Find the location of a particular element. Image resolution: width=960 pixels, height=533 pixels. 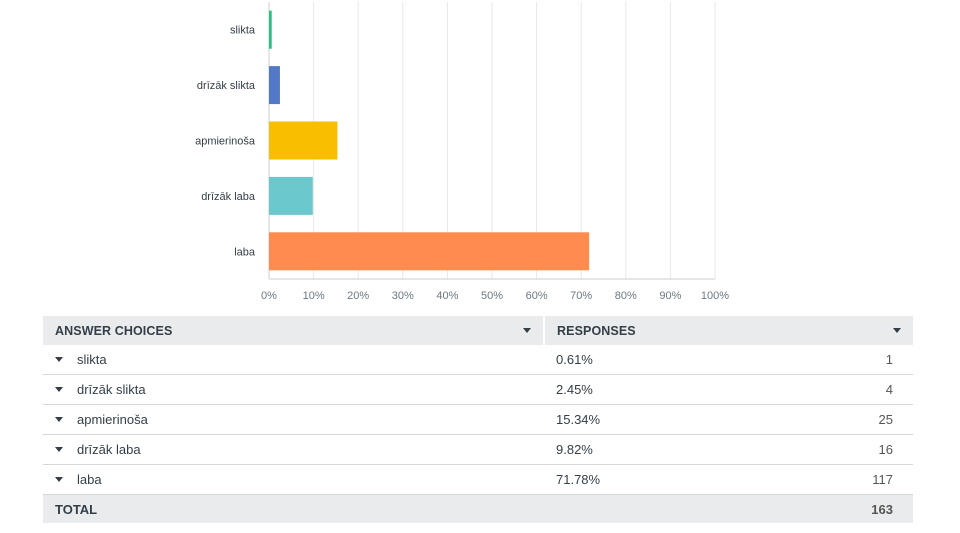

answer-choice-cell: drīzāk laba is located at coordinates (293, 449).